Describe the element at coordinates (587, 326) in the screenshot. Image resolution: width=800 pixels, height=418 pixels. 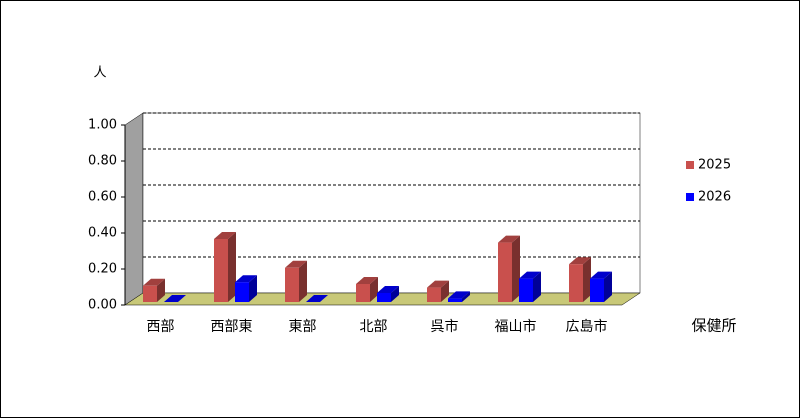
I see `x-tick-label: 広島市` at that location.